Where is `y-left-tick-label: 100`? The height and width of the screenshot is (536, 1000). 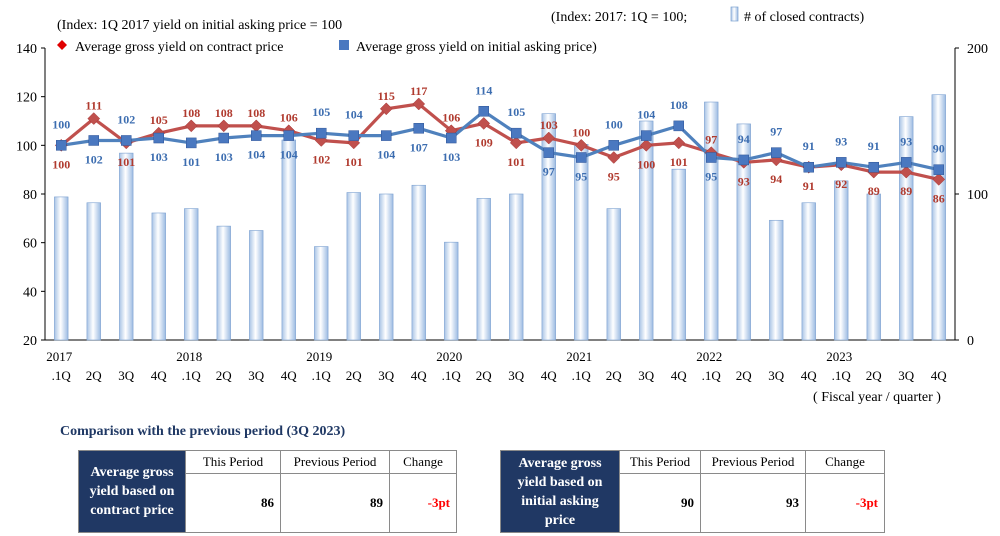
y-left-tick-label: 100 is located at coordinates (26, 146).